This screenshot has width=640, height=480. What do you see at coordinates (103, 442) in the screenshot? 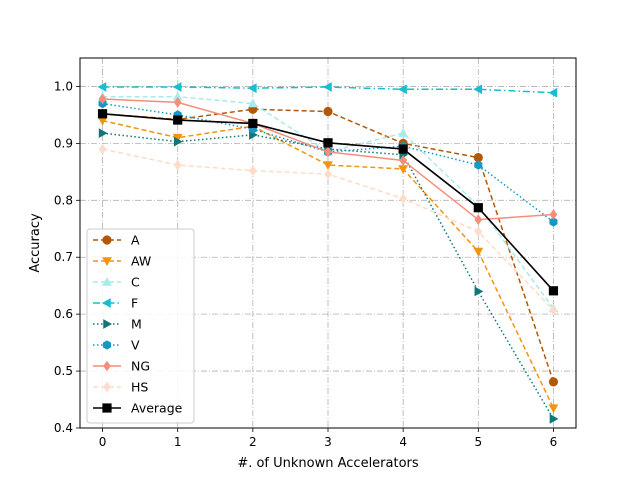
I see `x-tick-label: 0` at bounding box center [103, 442].